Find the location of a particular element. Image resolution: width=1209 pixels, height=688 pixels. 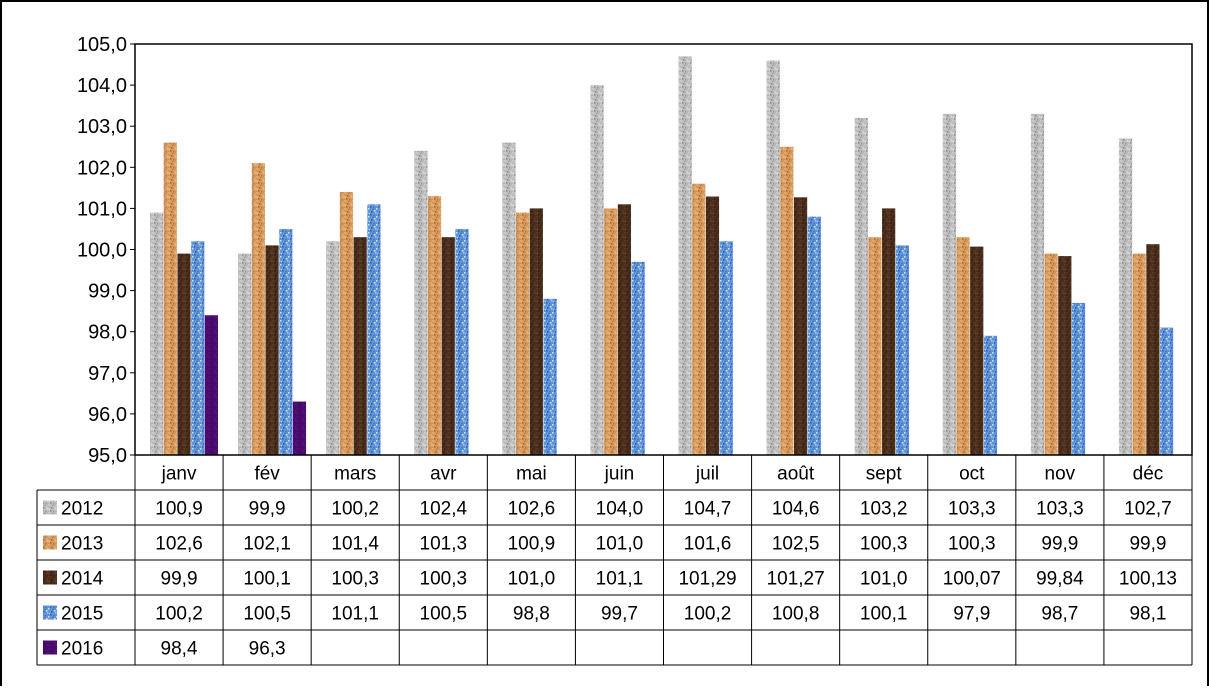

category-label: juin is located at coordinates (619, 474).